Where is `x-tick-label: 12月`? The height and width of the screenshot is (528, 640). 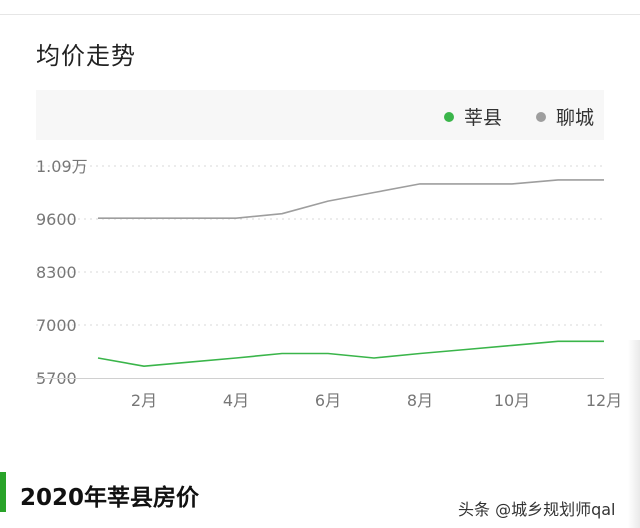
x-tick-label: 12月 is located at coordinates (604, 400).